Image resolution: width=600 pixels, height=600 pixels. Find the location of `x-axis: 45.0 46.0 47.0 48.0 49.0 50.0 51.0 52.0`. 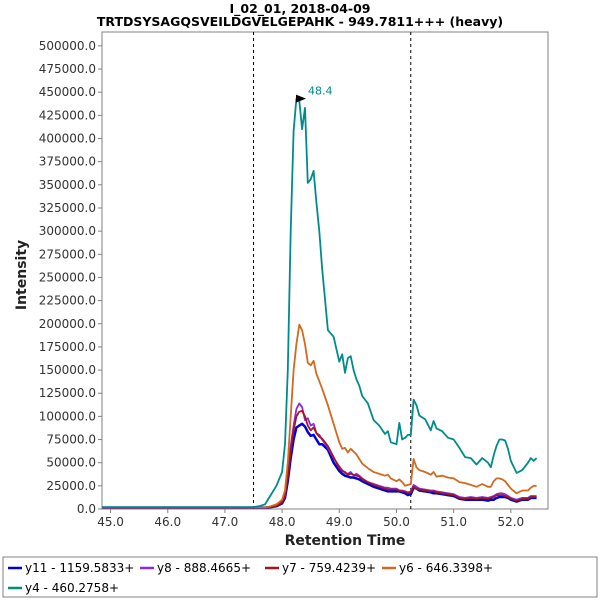

x-axis: 45.0 46.0 47.0 48.0 49.0 50.0 51.0 52.0 is located at coordinates (310, 519).